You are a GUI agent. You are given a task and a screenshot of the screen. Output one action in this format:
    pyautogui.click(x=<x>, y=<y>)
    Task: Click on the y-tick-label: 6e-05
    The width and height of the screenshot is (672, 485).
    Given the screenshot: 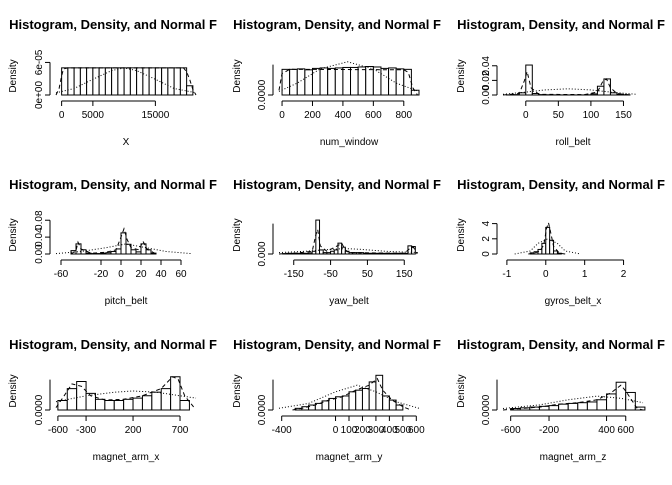 What is the action you would take?
    pyautogui.click(x=39, y=62)
    